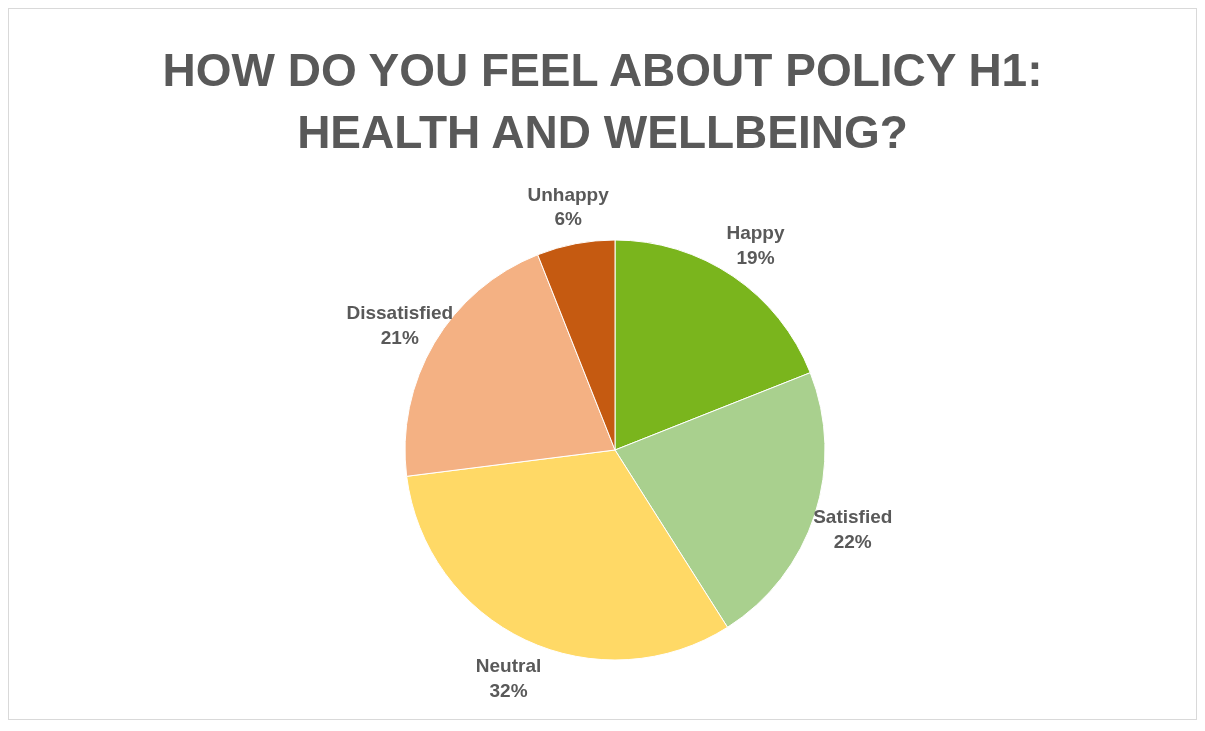 This screenshot has width=1205, height=731. I want to click on slice-label: Dissatisfied, so click(400, 312).